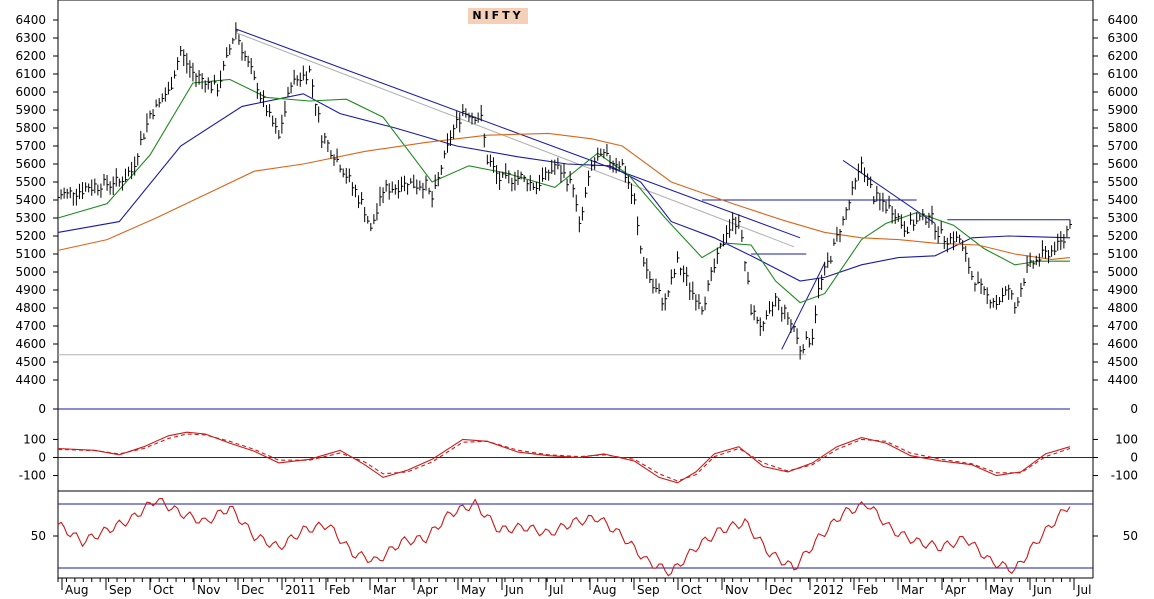 This screenshot has width=1154, height=599. I want to click on osc-line, so click(564, 457).